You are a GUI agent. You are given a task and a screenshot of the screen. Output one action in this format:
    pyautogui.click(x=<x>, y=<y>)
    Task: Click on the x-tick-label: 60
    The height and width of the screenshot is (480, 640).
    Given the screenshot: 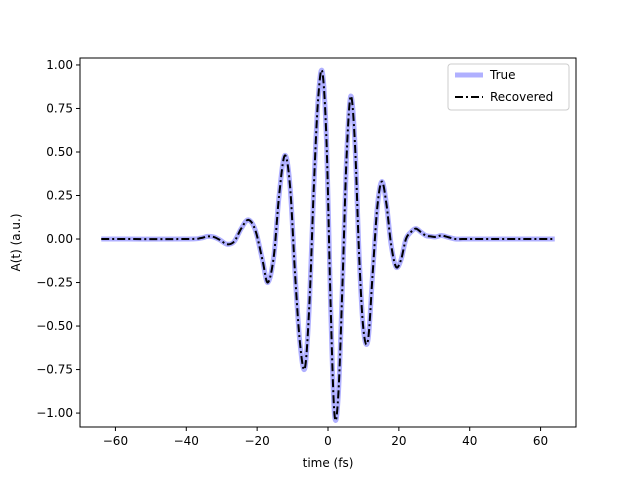 What is the action you would take?
    pyautogui.click(x=540, y=441)
    